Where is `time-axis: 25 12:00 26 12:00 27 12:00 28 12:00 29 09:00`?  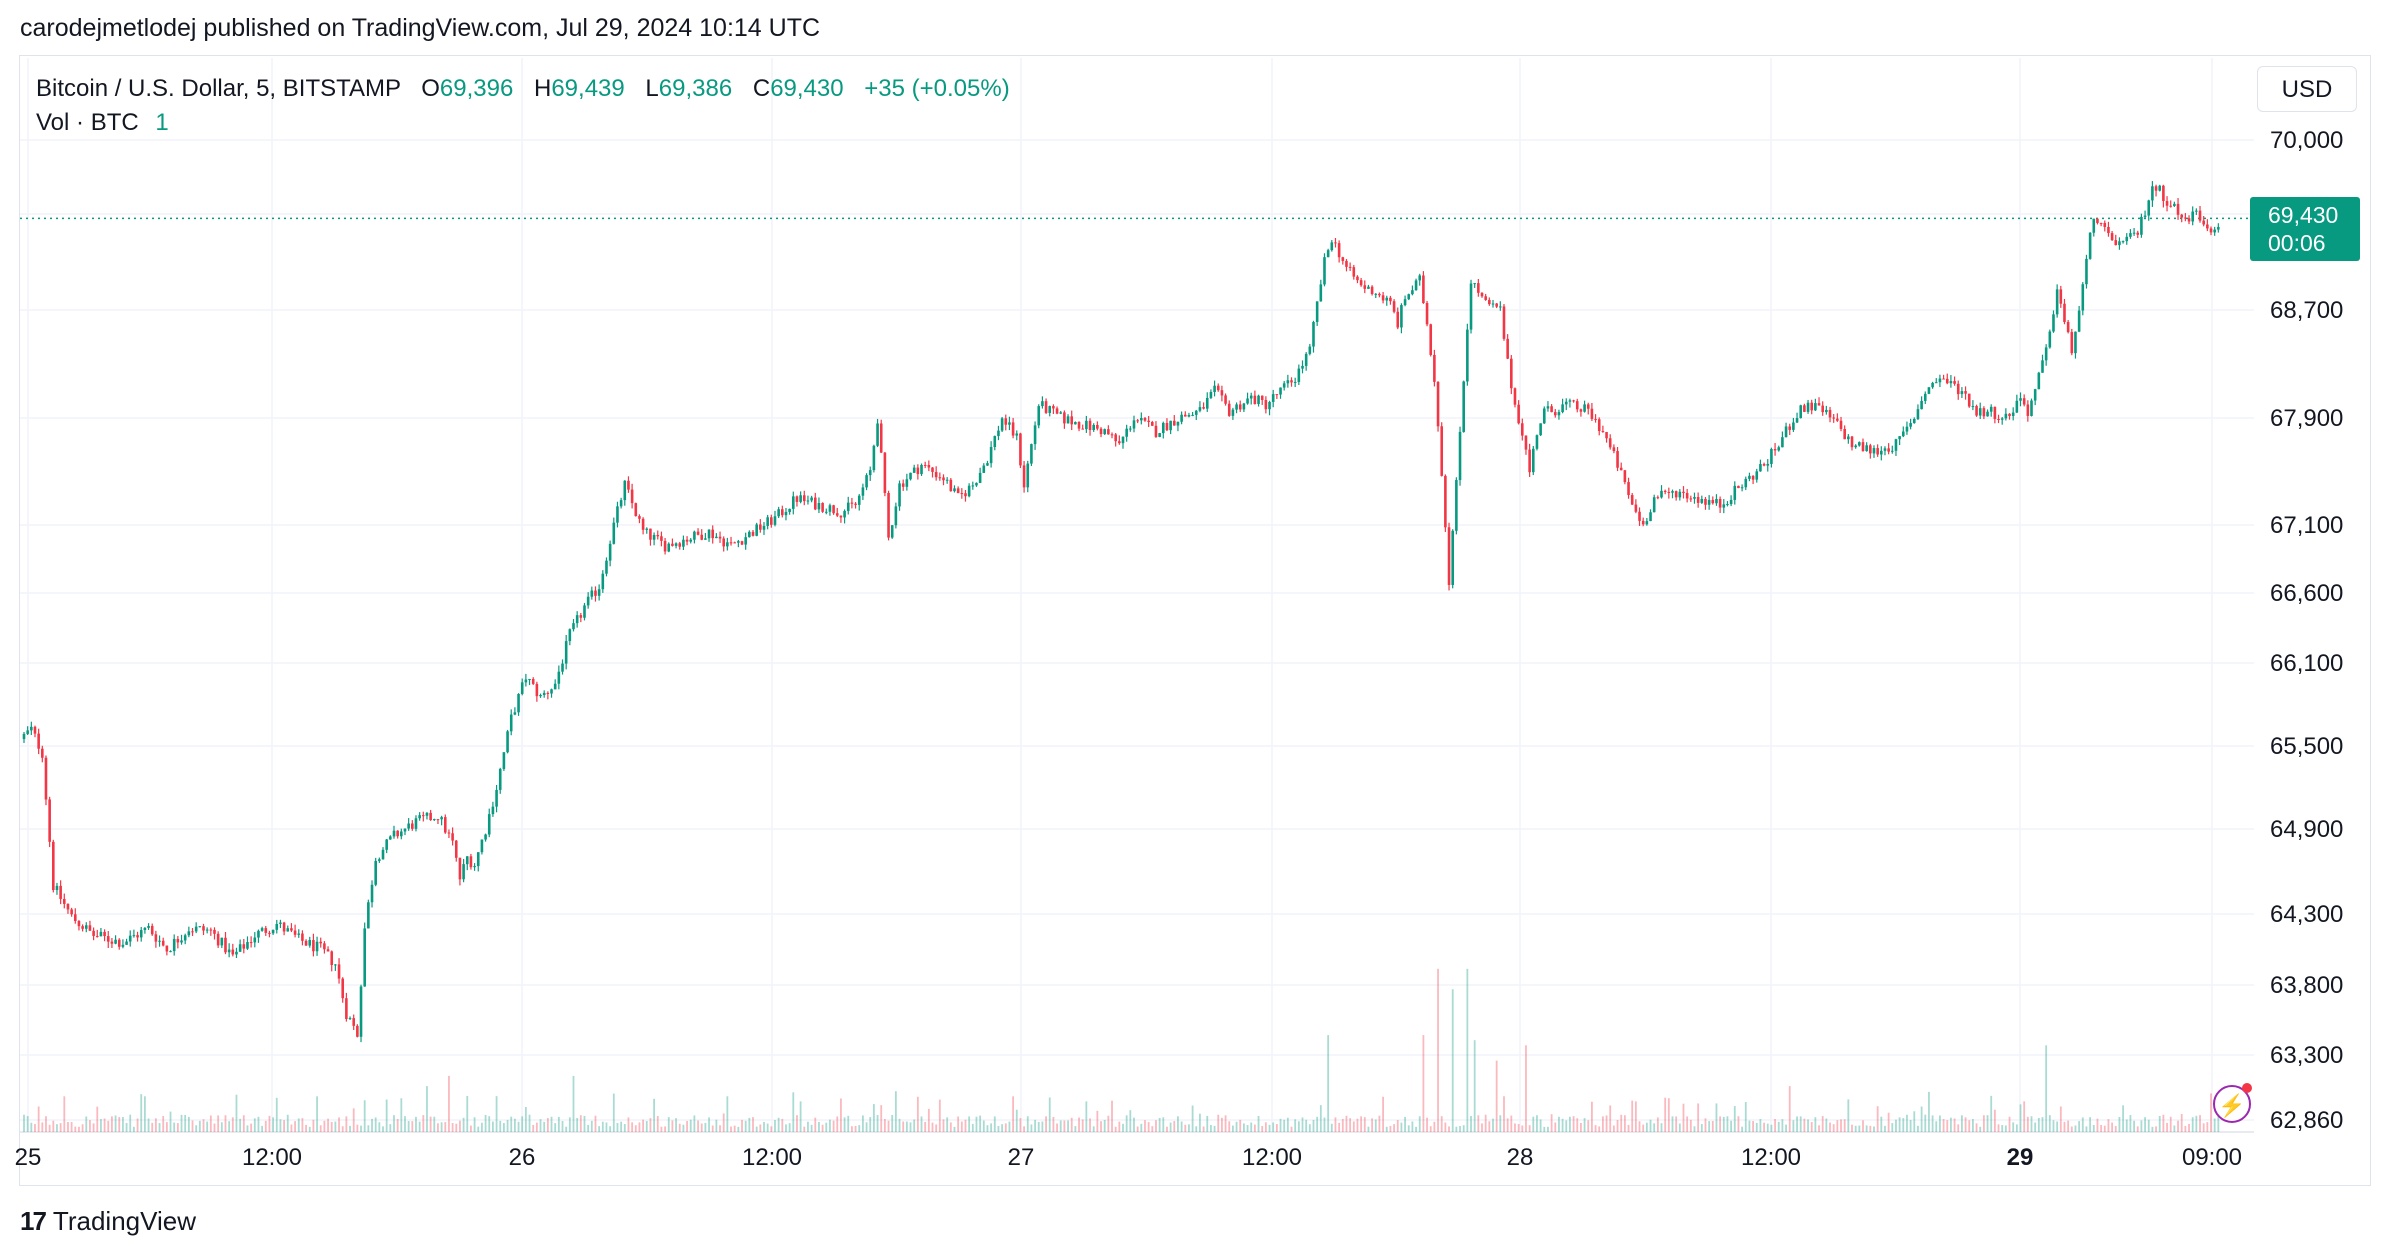
time-axis: 25 12:00 26 12:00 27 12:00 28 12:00 29 09:00 is located at coordinates (1128, 1157).